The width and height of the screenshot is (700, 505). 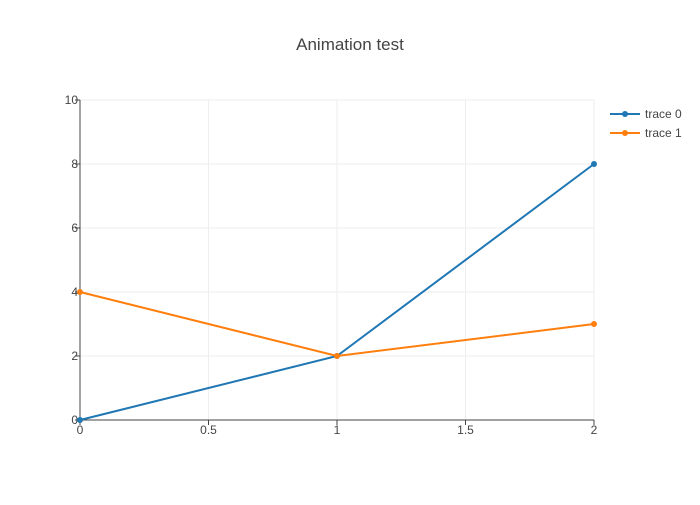 What do you see at coordinates (646, 123) in the screenshot?
I see `legend: trace 0 trace 1` at bounding box center [646, 123].